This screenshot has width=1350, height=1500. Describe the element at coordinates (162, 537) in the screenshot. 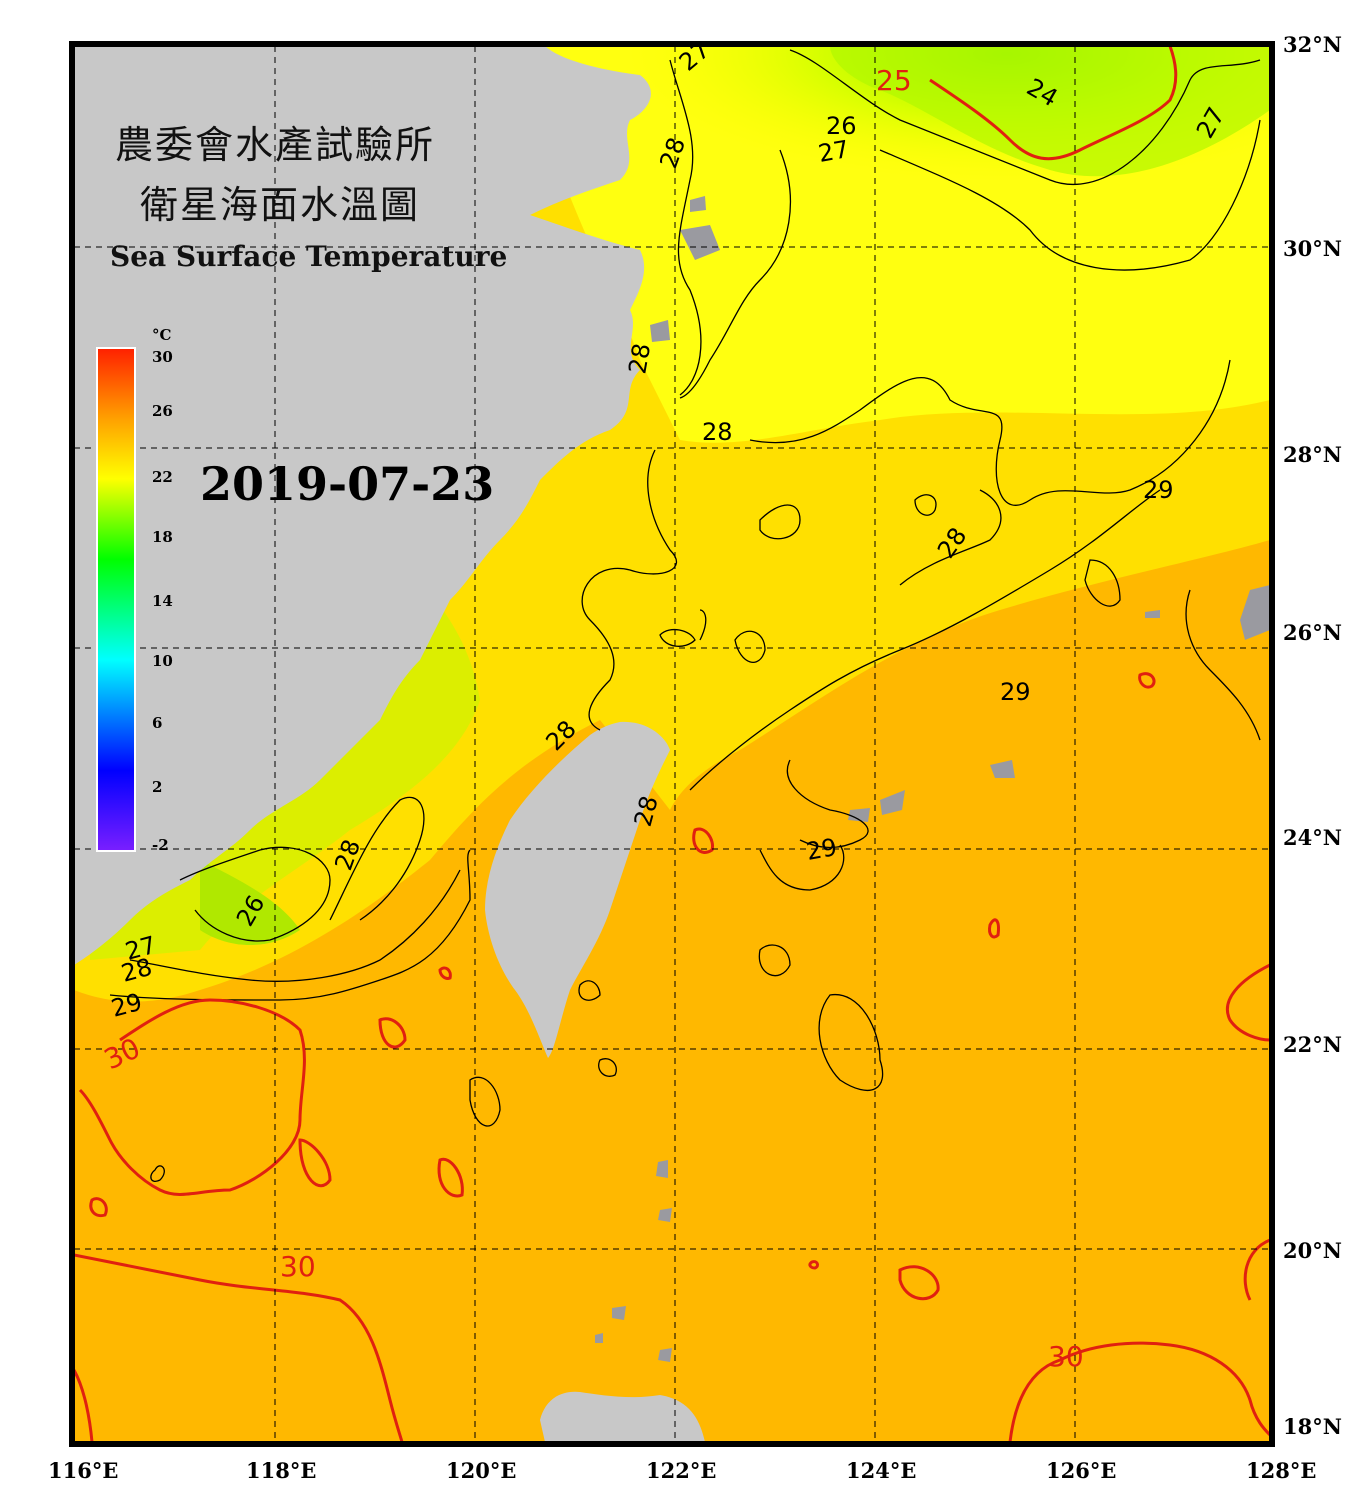

I see `colorbar-tick: 18` at that location.